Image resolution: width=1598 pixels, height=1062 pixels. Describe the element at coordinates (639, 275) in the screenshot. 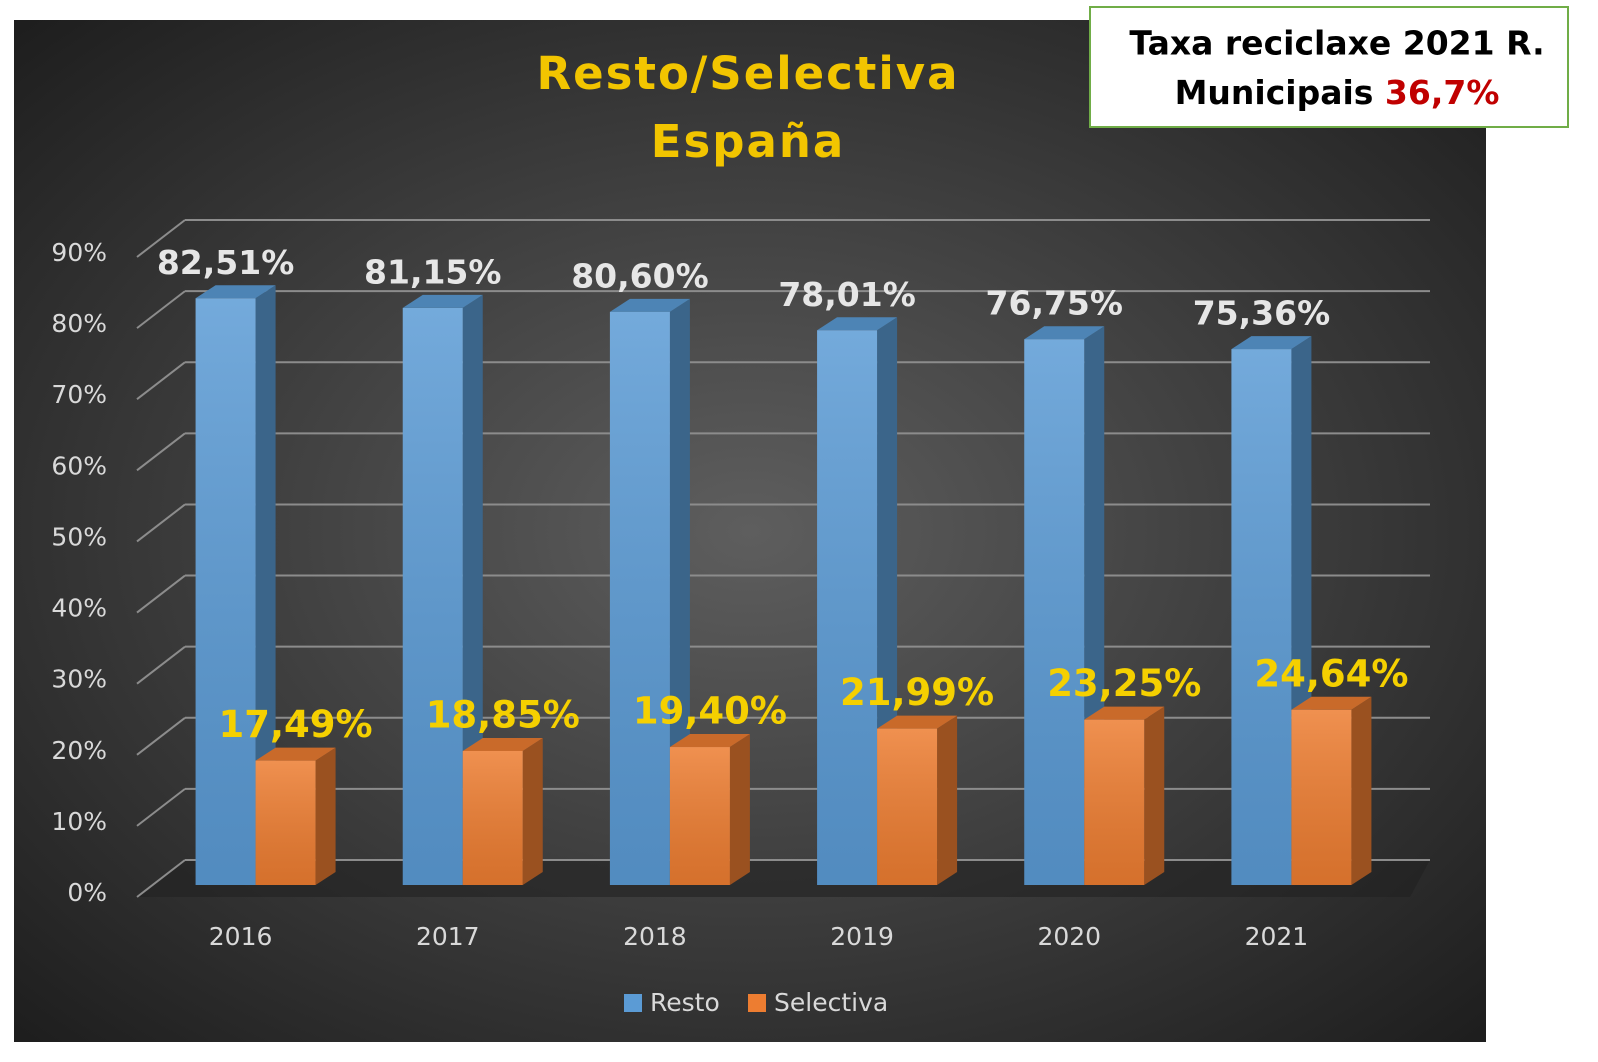

I see `data-label: 80,60%` at that location.